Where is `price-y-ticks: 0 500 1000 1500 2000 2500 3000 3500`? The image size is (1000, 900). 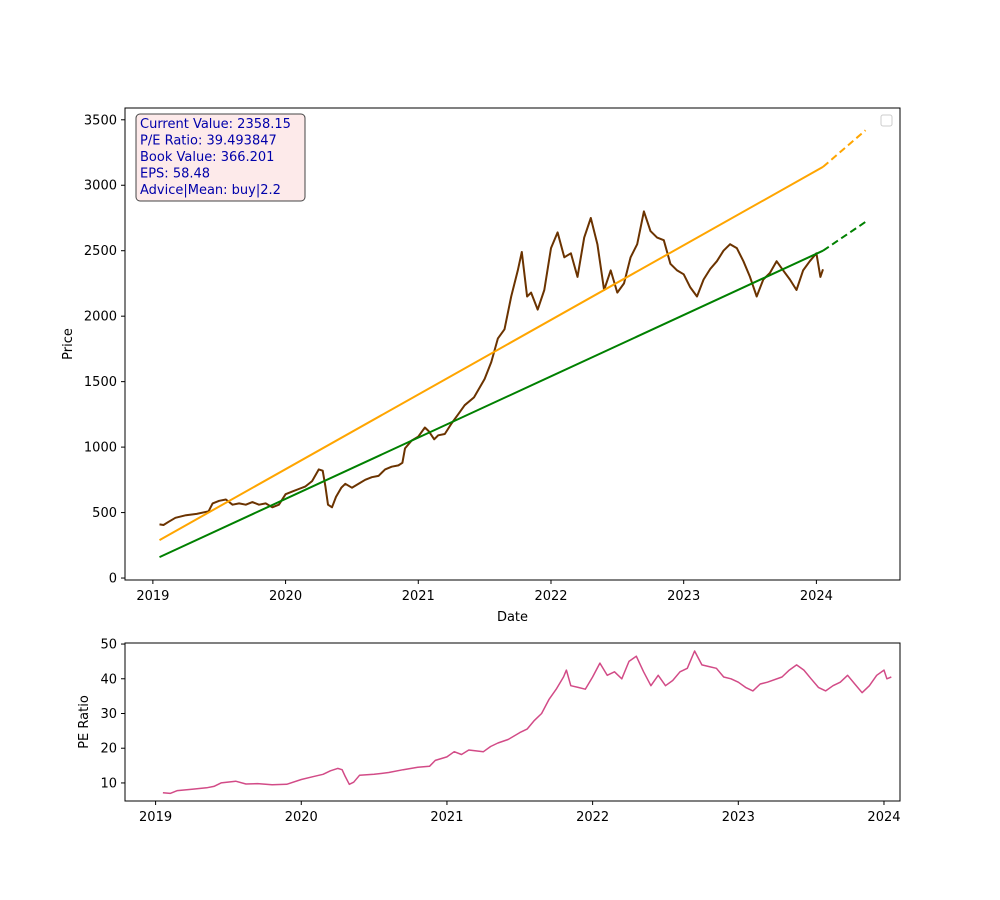 price-y-ticks: 0 500 1000 1500 2000 2500 3000 3500 is located at coordinates (104, 350).